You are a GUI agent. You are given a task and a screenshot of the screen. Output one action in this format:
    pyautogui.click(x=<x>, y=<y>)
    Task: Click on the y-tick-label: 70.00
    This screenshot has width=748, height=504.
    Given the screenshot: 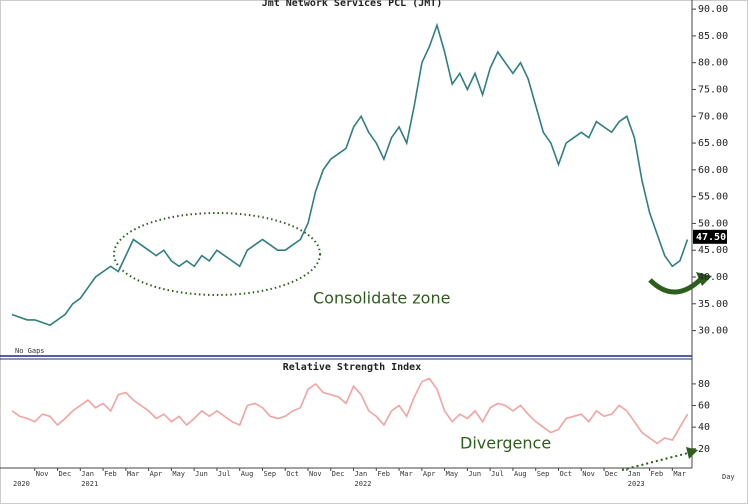 What is the action you would take?
    pyautogui.click(x=713, y=116)
    